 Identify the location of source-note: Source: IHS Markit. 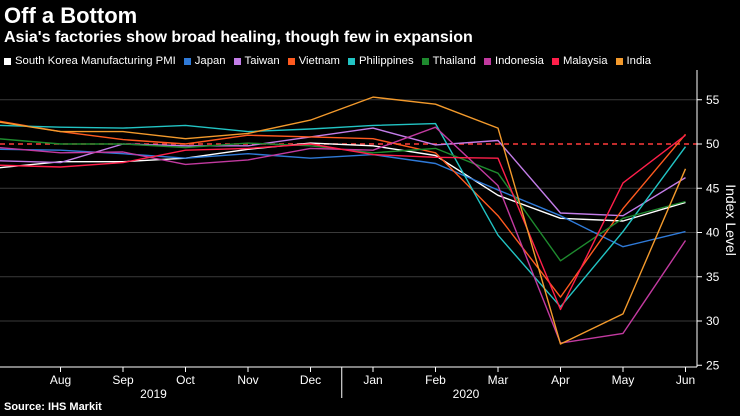
(53, 407).